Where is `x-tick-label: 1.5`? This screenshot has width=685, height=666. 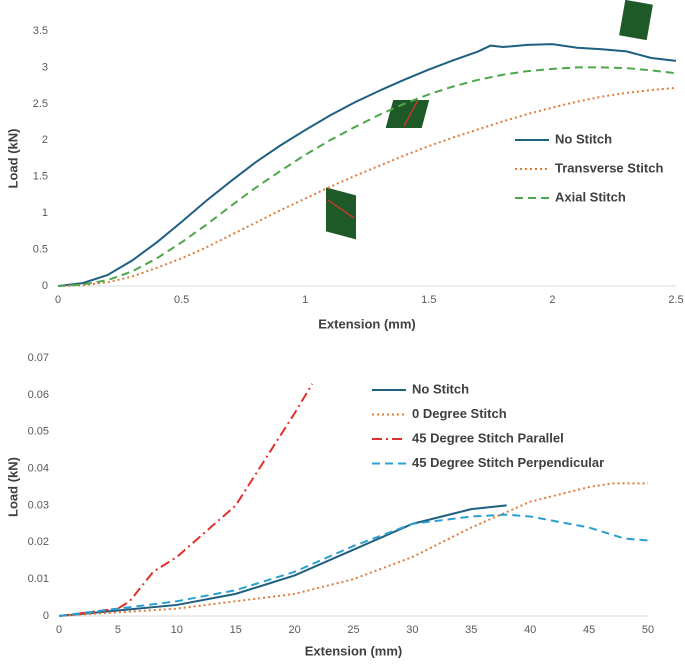
x-tick-label: 1.5 is located at coordinates (428, 300).